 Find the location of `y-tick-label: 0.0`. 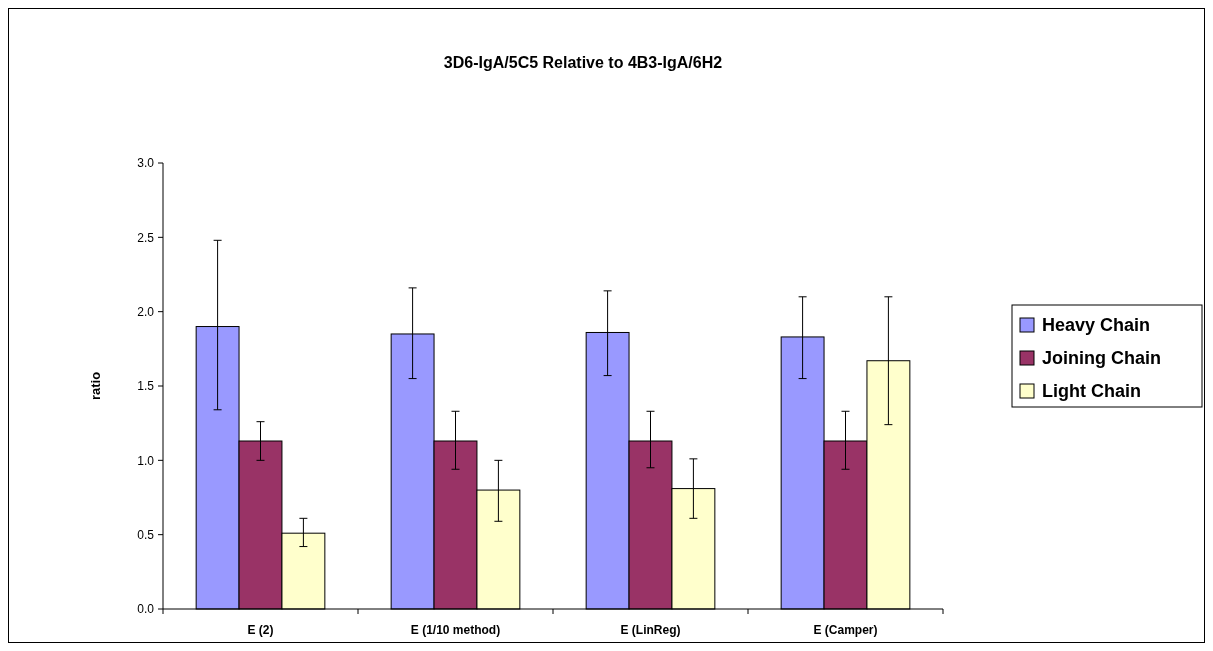

y-tick-label: 0.0 is located at coordinates (146, 609).